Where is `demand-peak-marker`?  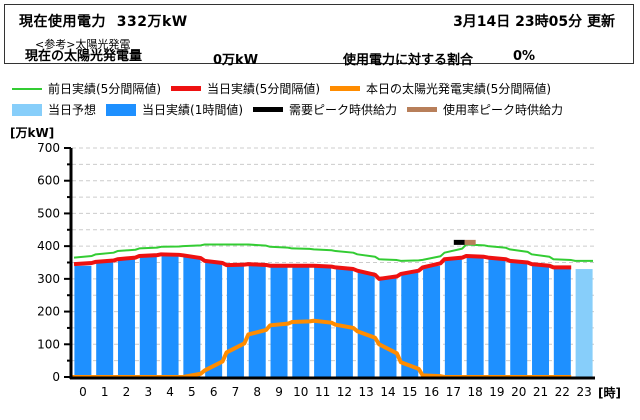 demand-peak-marker is located at coordinates (459, 242).